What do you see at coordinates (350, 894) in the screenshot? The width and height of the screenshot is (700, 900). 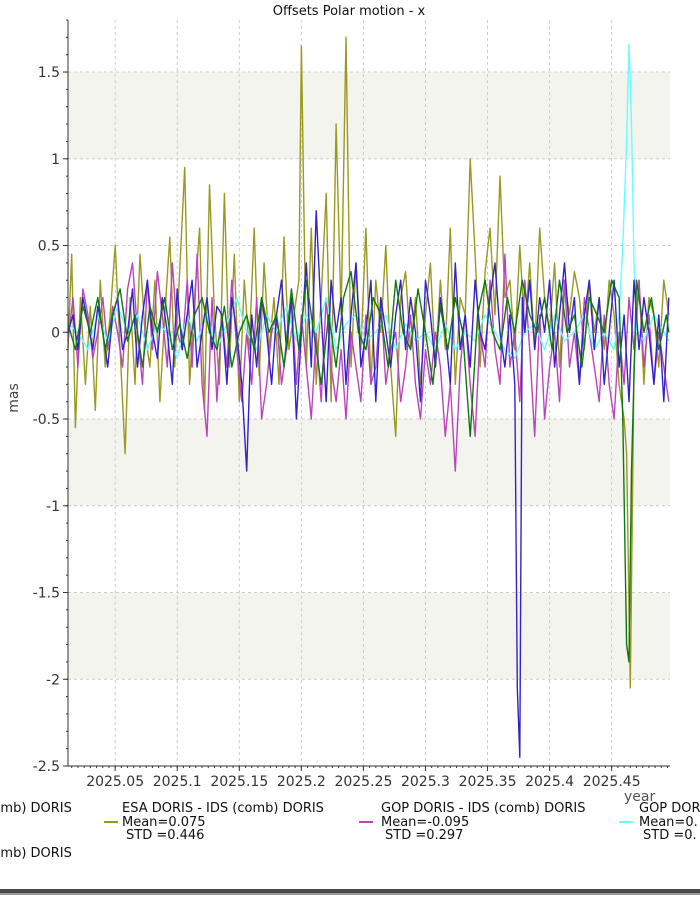 I see `window-bottom-border-shadow` at bounding box center [350, 894].